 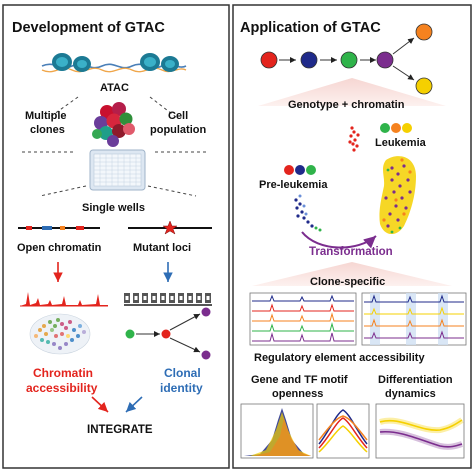 What do you see at coordinates (113, 124) in the screenshot?
I see `cell-cluster-icon` at bounding box center [113, 124].